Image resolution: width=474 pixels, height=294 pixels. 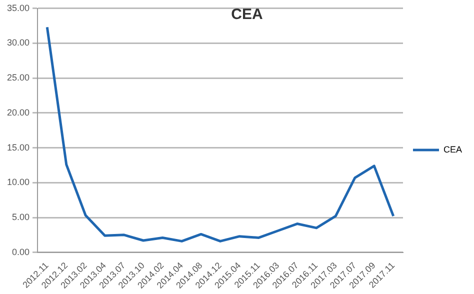 I want to click on y-tick-label: 20.00, so click(x=18, y=112).